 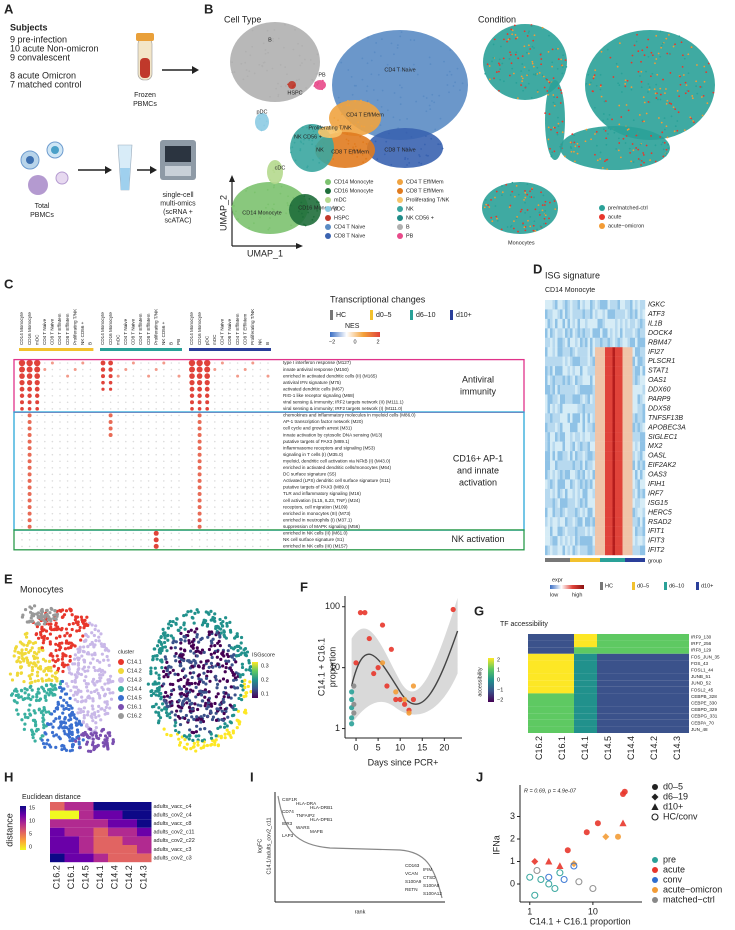 What do you see at coordinates (328, 182) in the screenshot?
I see `legend-swatch` at bounding box center [328, 182].